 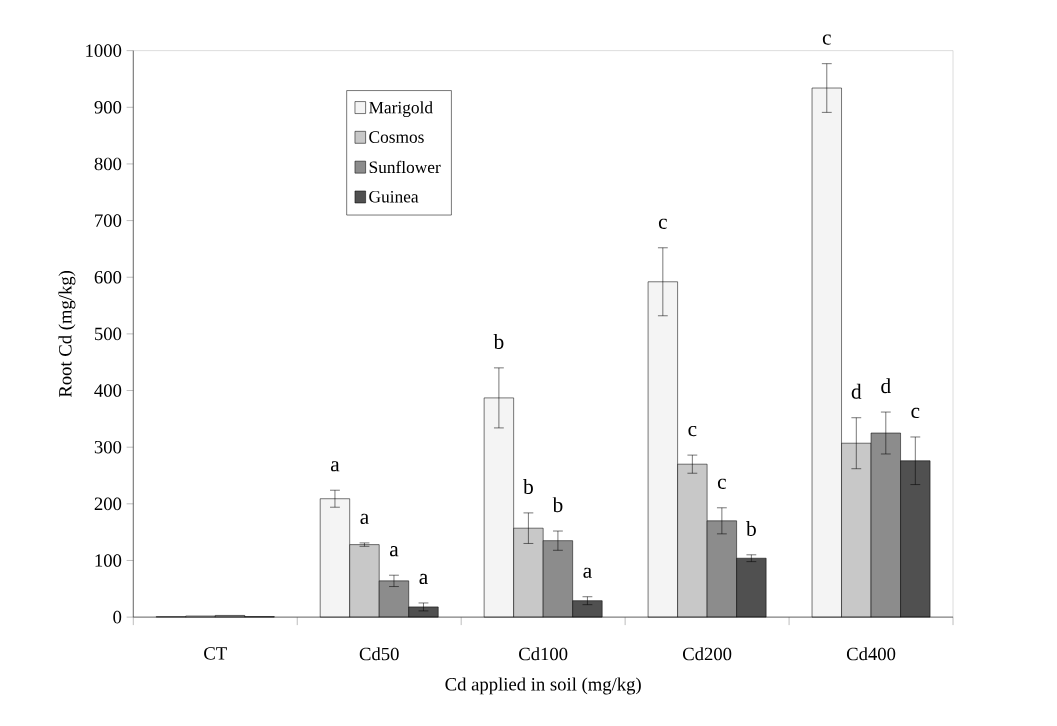 I want to click on text: c, so click(x=826, y=39).